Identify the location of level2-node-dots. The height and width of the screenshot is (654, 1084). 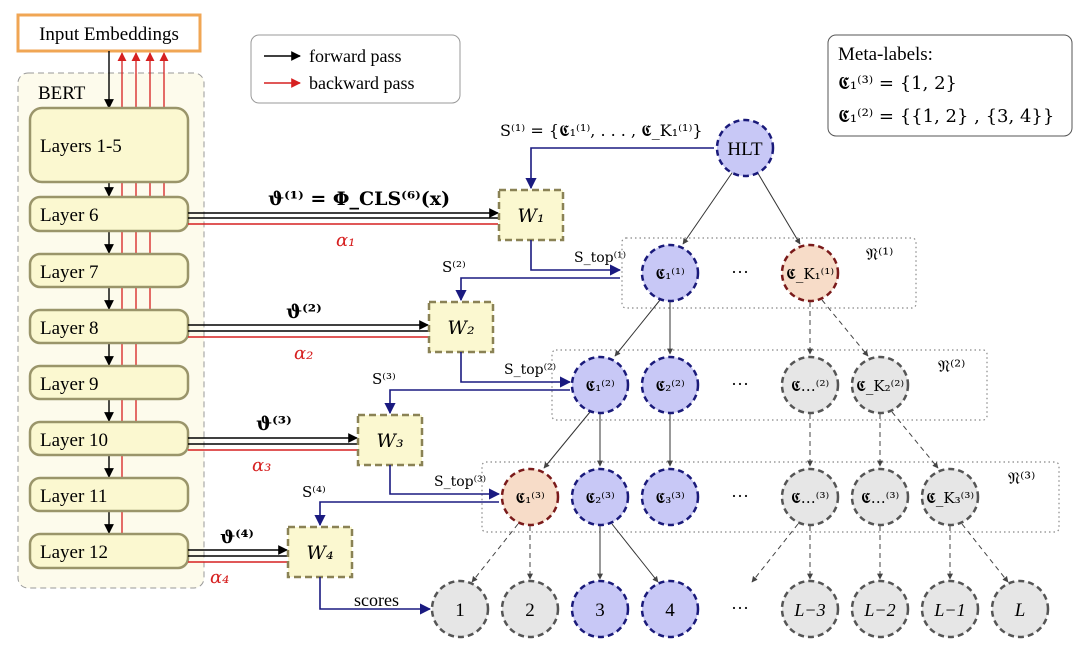
(810, 385).